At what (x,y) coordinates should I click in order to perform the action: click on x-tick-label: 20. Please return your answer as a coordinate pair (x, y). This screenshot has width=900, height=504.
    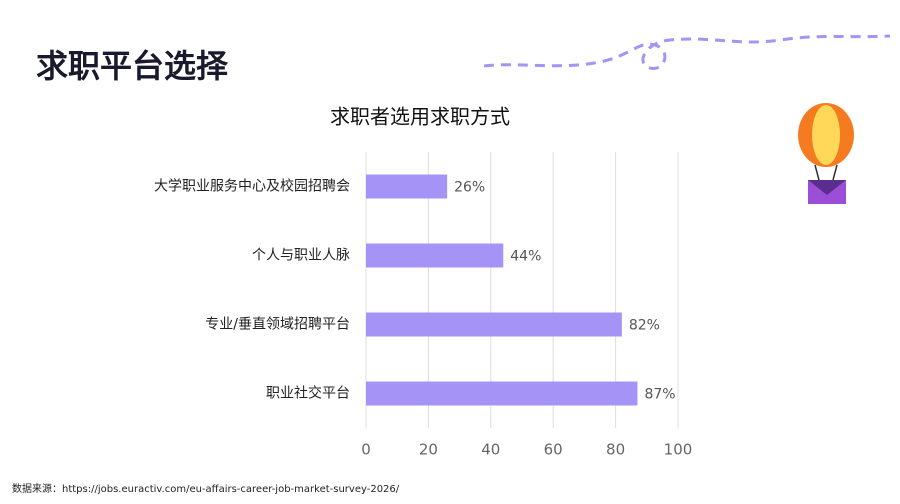
    Looking at the image, I should click on (428, 450).